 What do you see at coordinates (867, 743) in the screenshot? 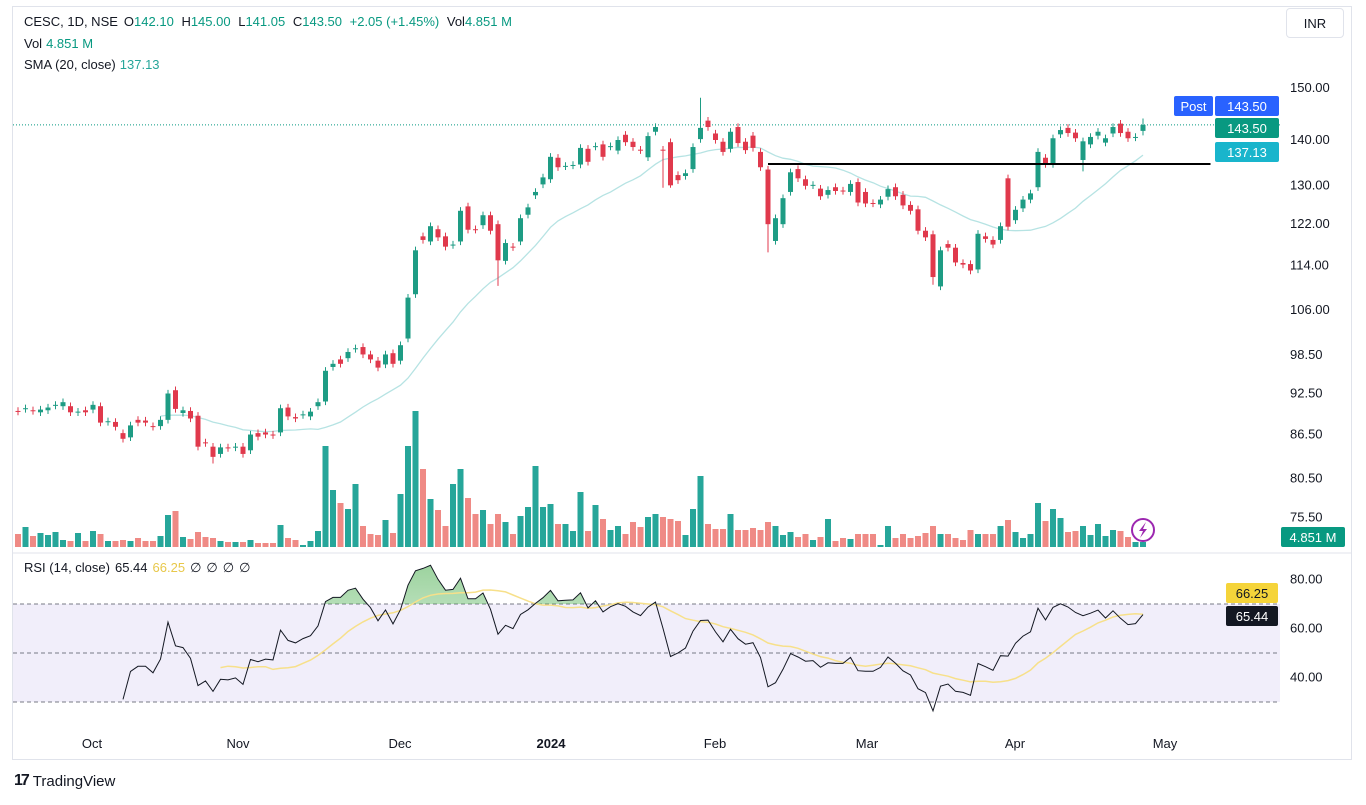
I see `time-tick-label: Mar` at bounding box center [867, 743].